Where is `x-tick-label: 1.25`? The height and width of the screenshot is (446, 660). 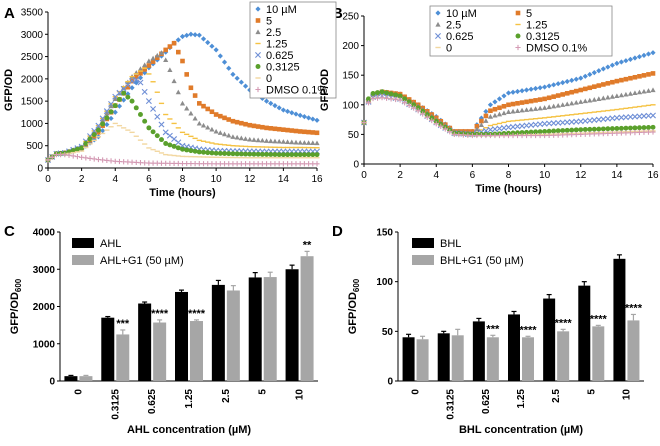 x-tick-label: 1.25 is located at coordinates (189, 399).